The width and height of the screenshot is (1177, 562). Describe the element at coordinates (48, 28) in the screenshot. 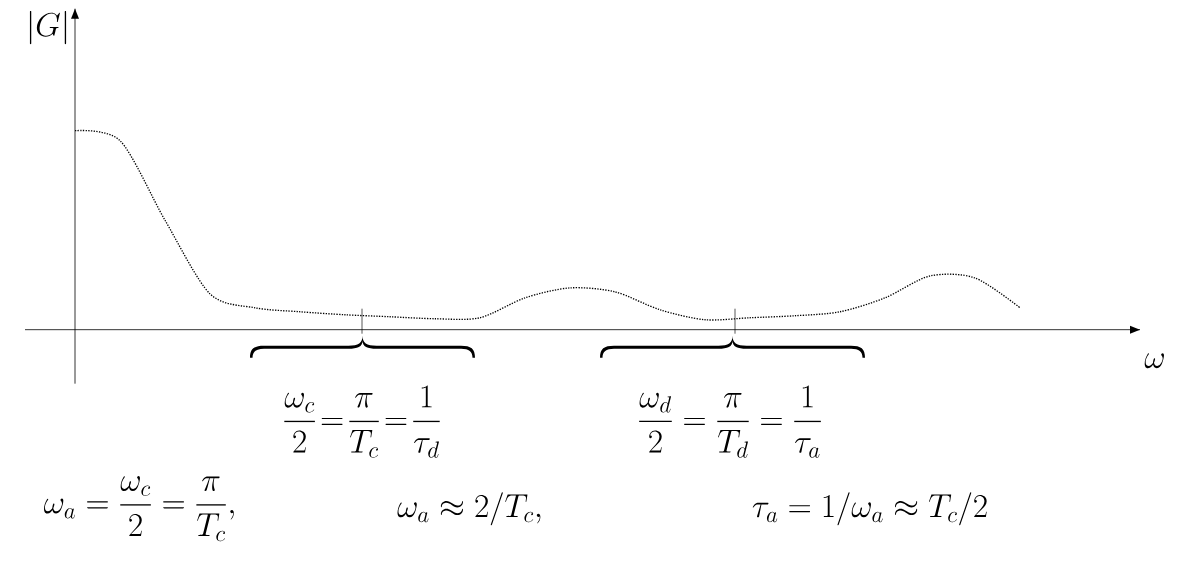

I see `text: $|G|$` at that location.